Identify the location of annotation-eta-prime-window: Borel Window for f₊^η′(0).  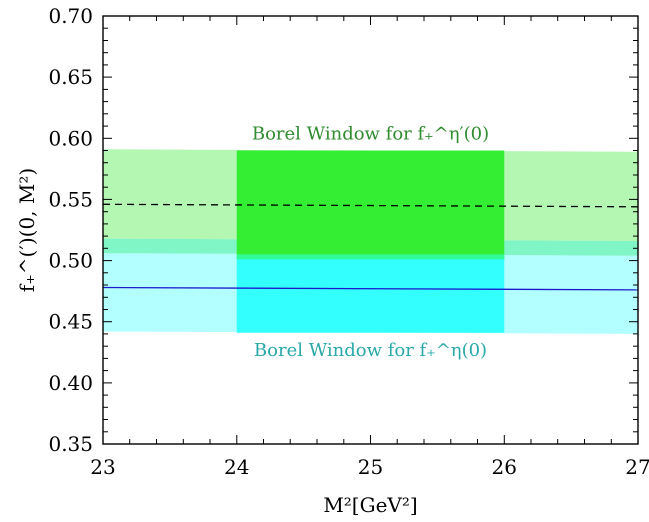
(370, 133).